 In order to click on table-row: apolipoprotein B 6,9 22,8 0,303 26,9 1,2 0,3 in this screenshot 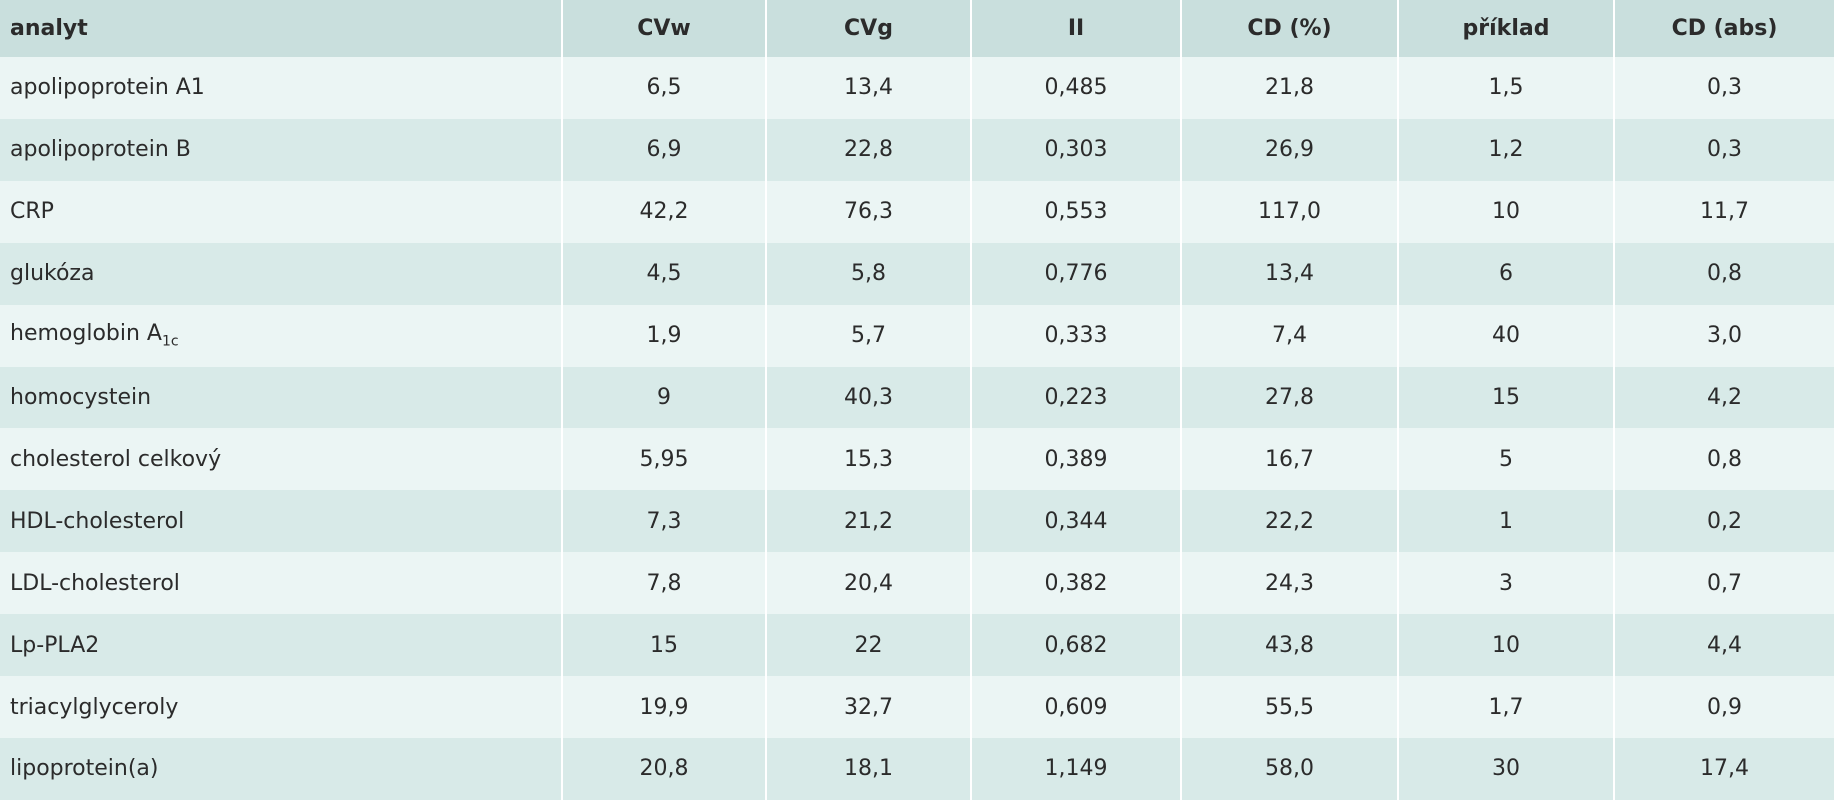, I will do `click(917, 149)`.